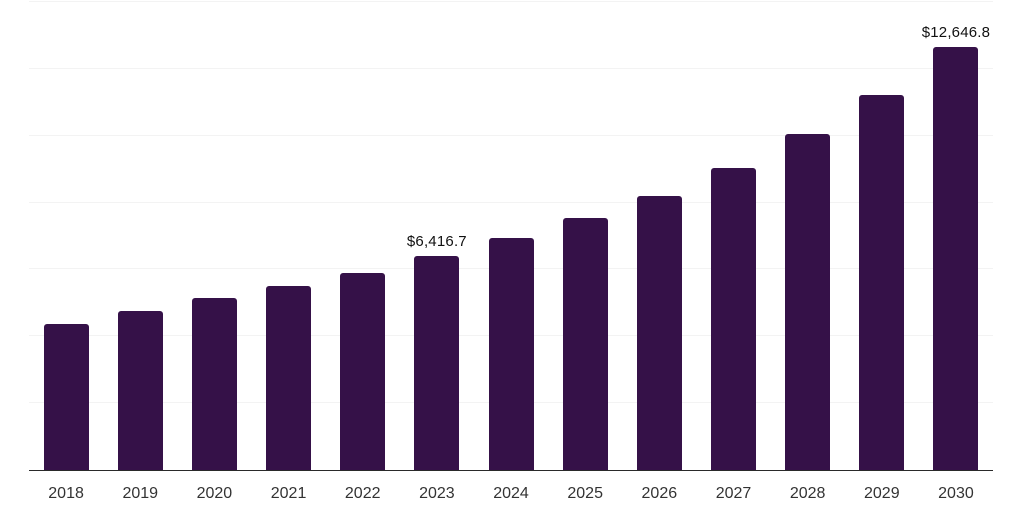 The width and height of the screenshot is (1024, 512). Describe the element at coordinates (289, 377) in the screenshot. I see `bar-2021` at that location.